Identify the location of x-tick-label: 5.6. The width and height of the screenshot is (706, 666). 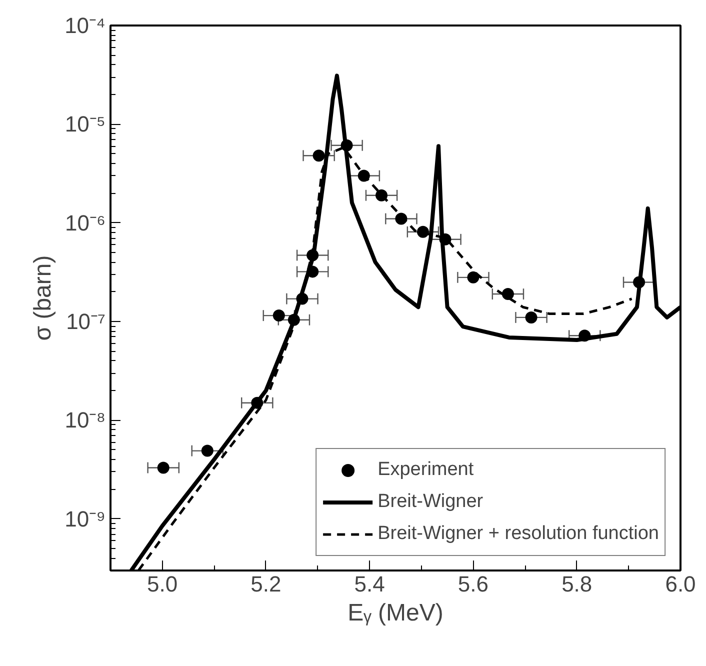
(473, 584).